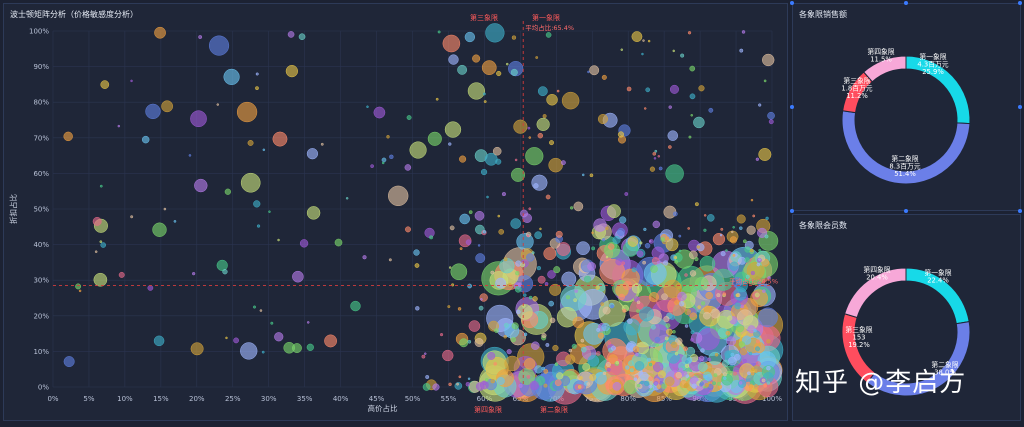 This screenshot has width=1024, height=427. I want to click on tab-quadrant-2: 第二象限, so click(554, 410).